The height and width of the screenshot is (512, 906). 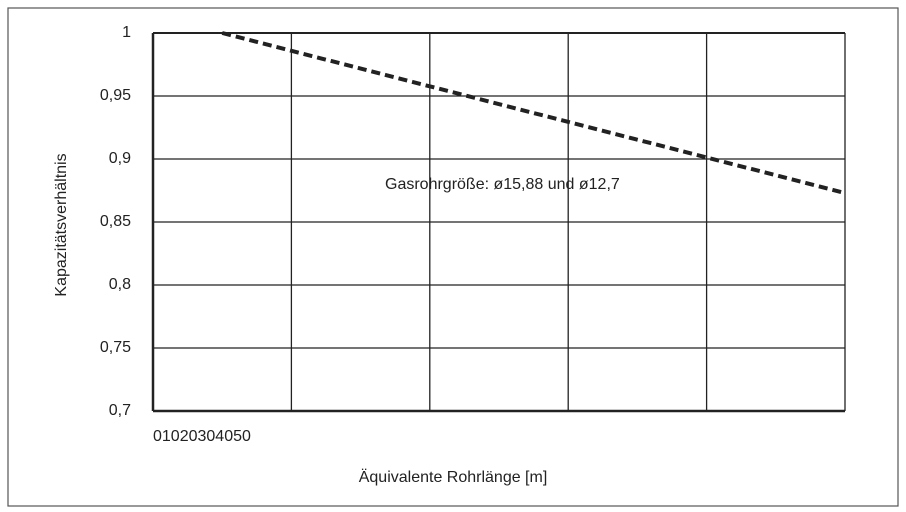 What do you see at coordinates (502, 184) in the screenshot?
I see `annotation: Gasrohrgröße: ø15,88 und ø12,7` at bounding box center [502, 184].